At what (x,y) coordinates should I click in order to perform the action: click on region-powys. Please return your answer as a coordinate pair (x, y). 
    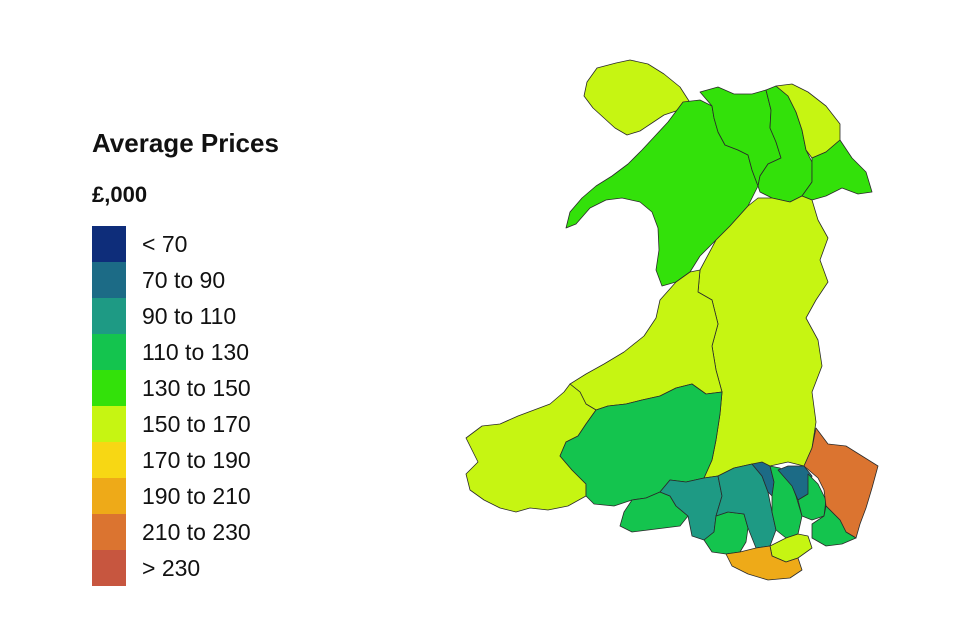
    Looking at the image, I should click on (763, 337).